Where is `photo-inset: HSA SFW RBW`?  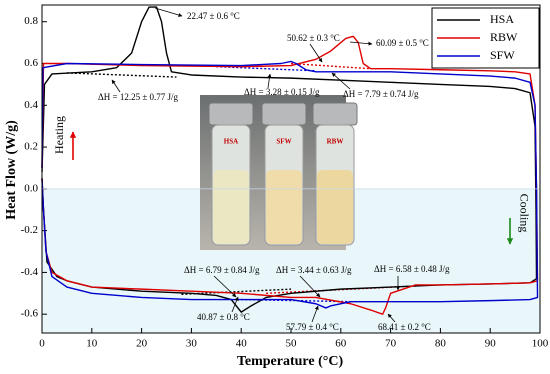 photo-inset: HSA SFW RBW is located at coordinates (279, 172).